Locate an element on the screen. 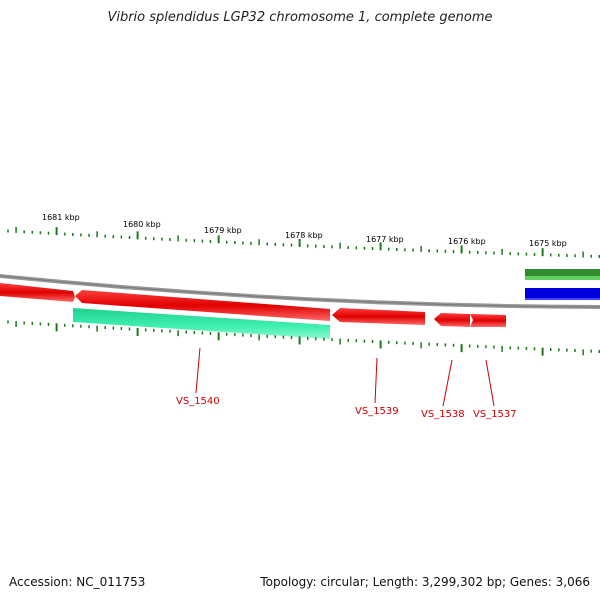 This screenshot has height=600, width=600. gene-label-vs1538: VS_1538 is located at coordinates (443, 414).